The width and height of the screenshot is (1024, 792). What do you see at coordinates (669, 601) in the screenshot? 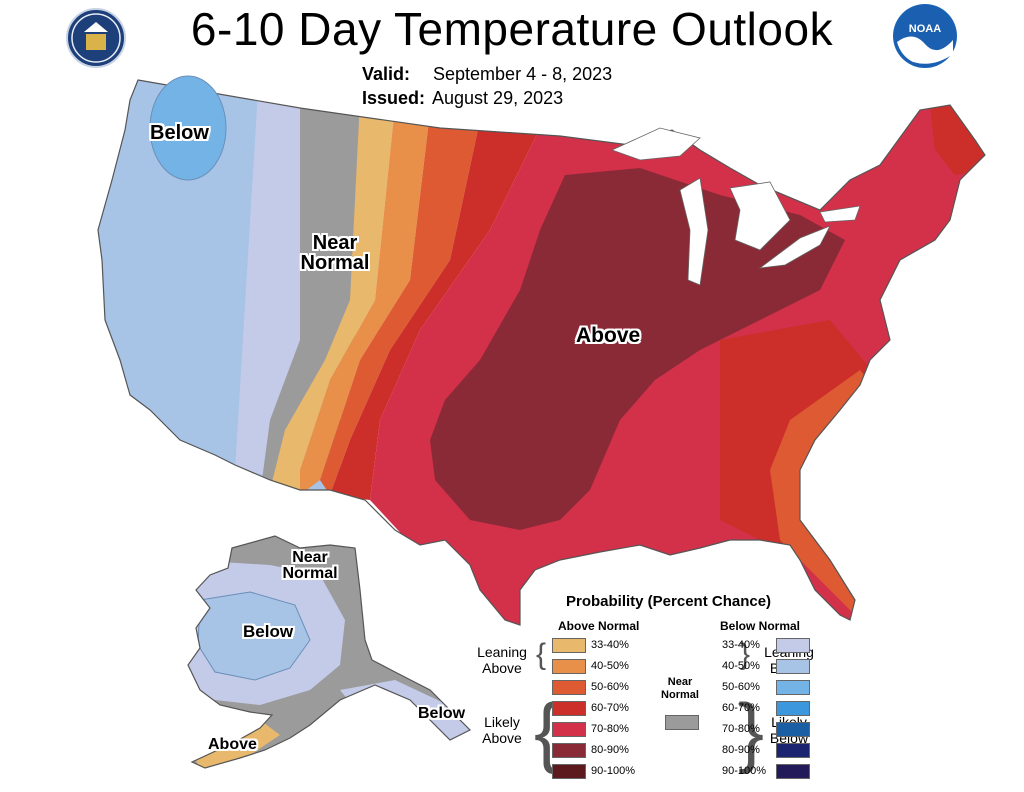
I see `legend-title: Probability (Percent Chance)` at bounding box center [669, 601].